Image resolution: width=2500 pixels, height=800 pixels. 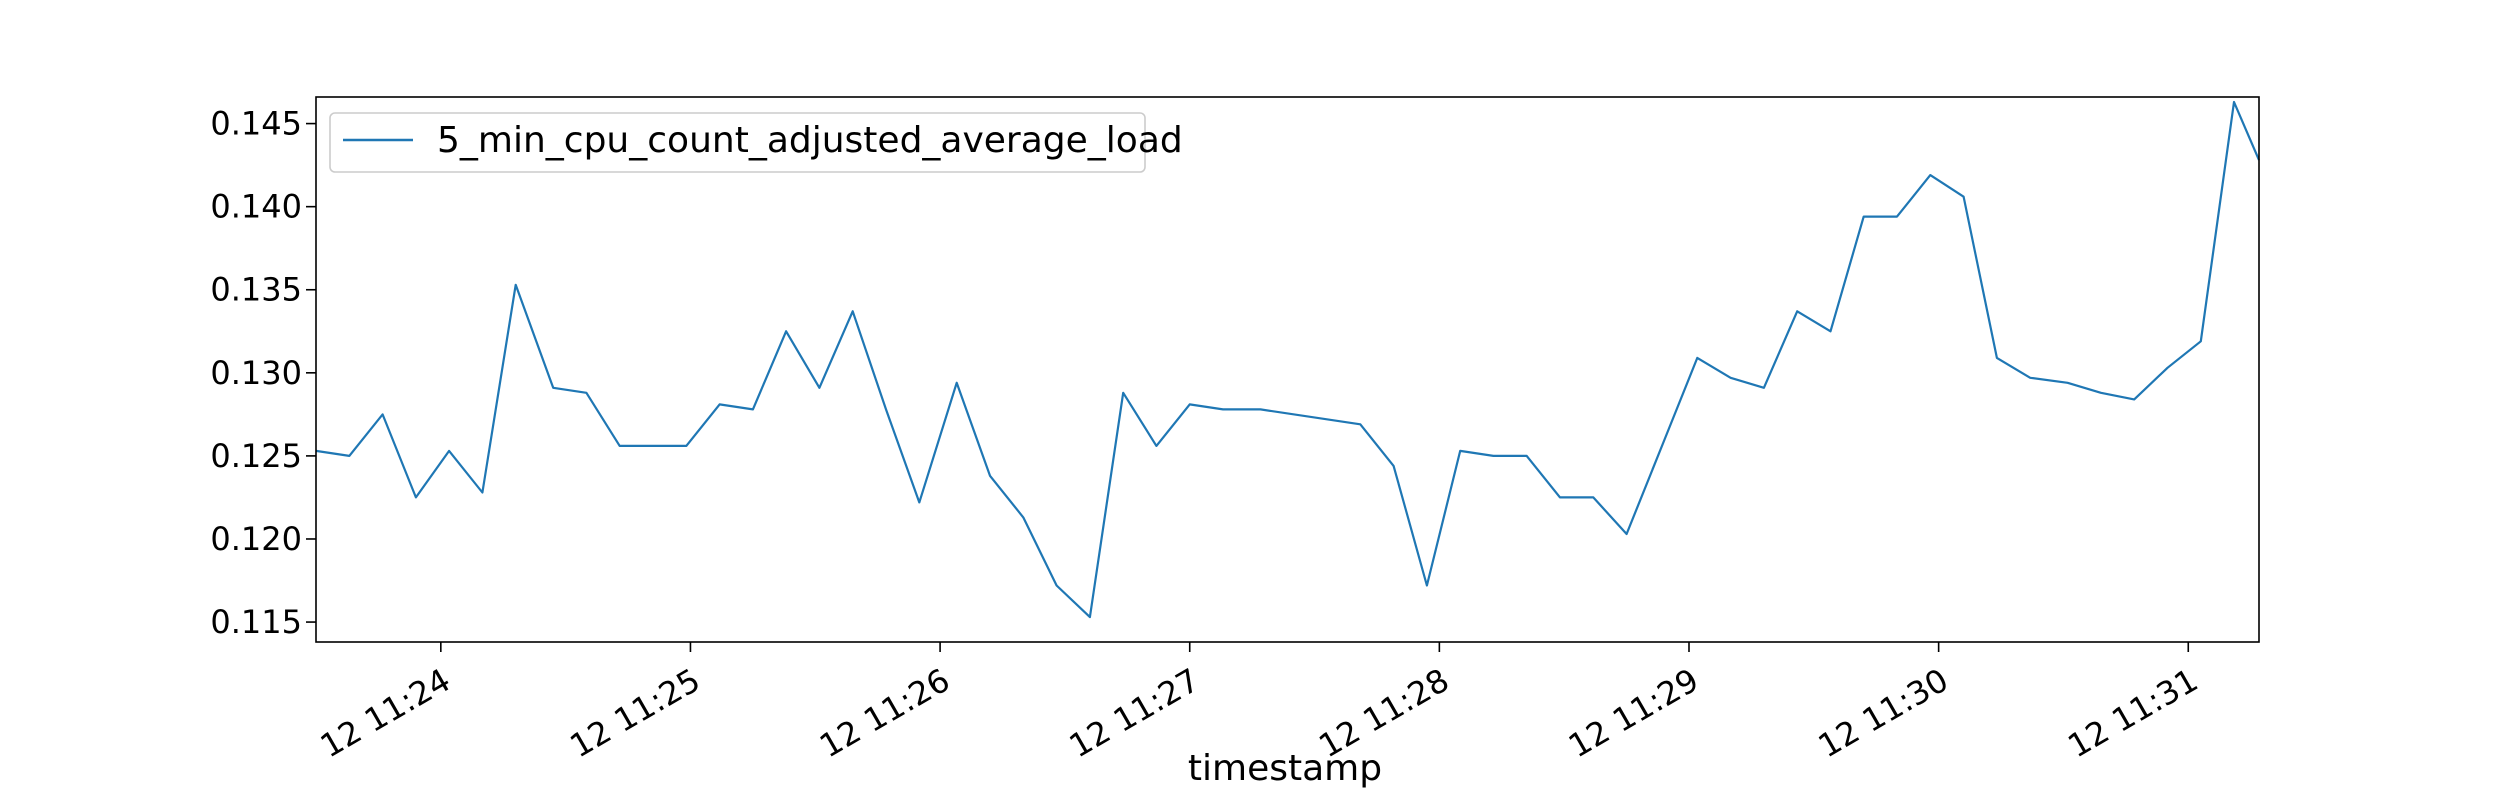 I want to click on y-tick-label: 0.120, so click(x=256, y=539).